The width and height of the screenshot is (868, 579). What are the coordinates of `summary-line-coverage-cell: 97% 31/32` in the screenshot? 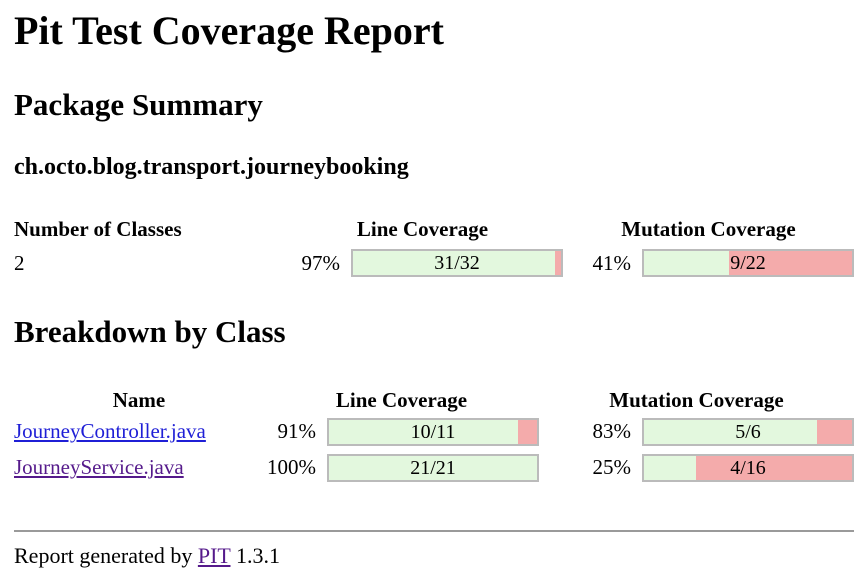 It's located at (422, 263).